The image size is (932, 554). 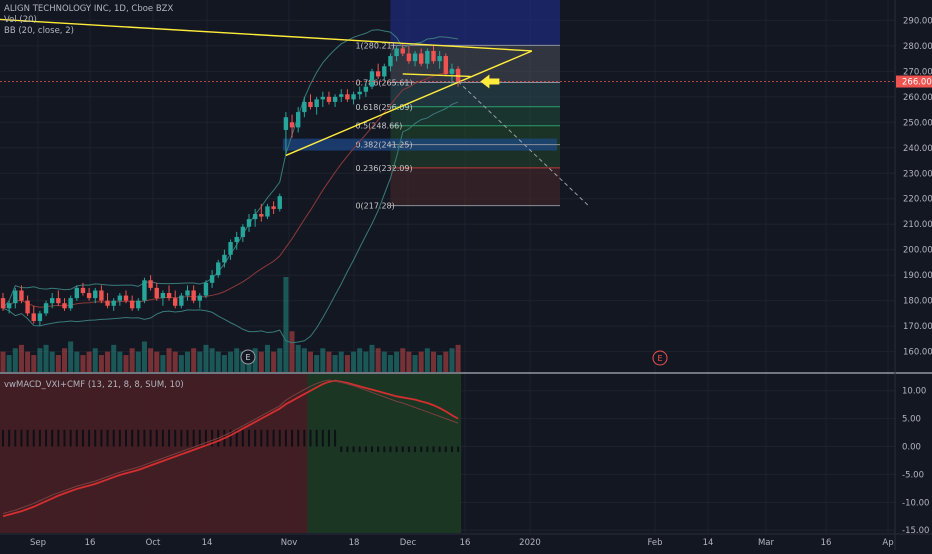 What do you see at coordinates (475, 116) in the screenshot?
I see `fib-zone` at bounding box center [475, 116].